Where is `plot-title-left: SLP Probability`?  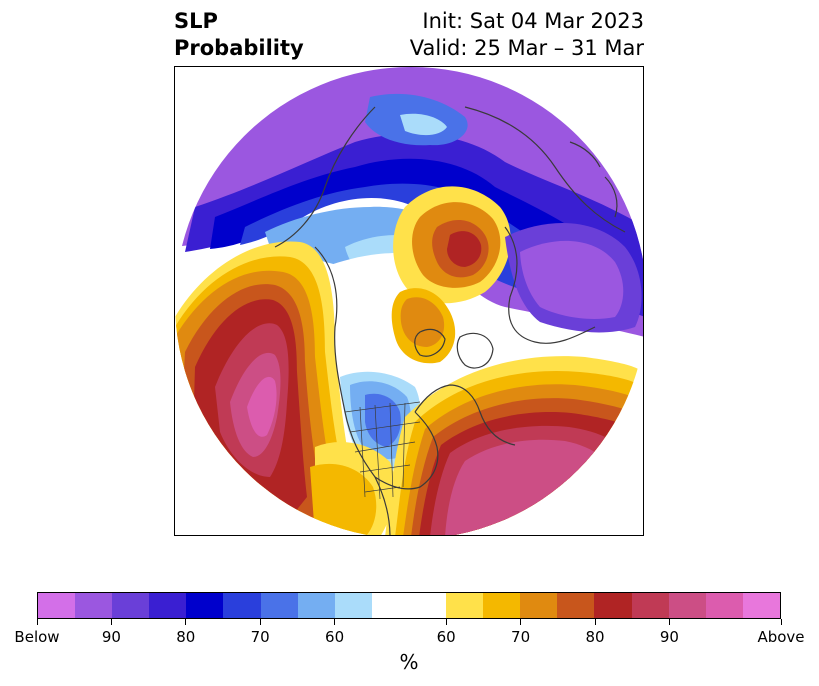
plot-title-left: SLP Probability is located at coordinates (239, 35).